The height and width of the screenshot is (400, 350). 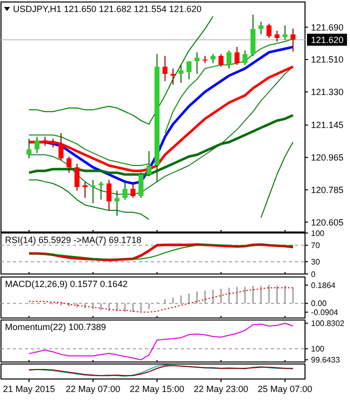 I want to click on x-tick-label: 22 May 23:00, so click(x=221, y=389).